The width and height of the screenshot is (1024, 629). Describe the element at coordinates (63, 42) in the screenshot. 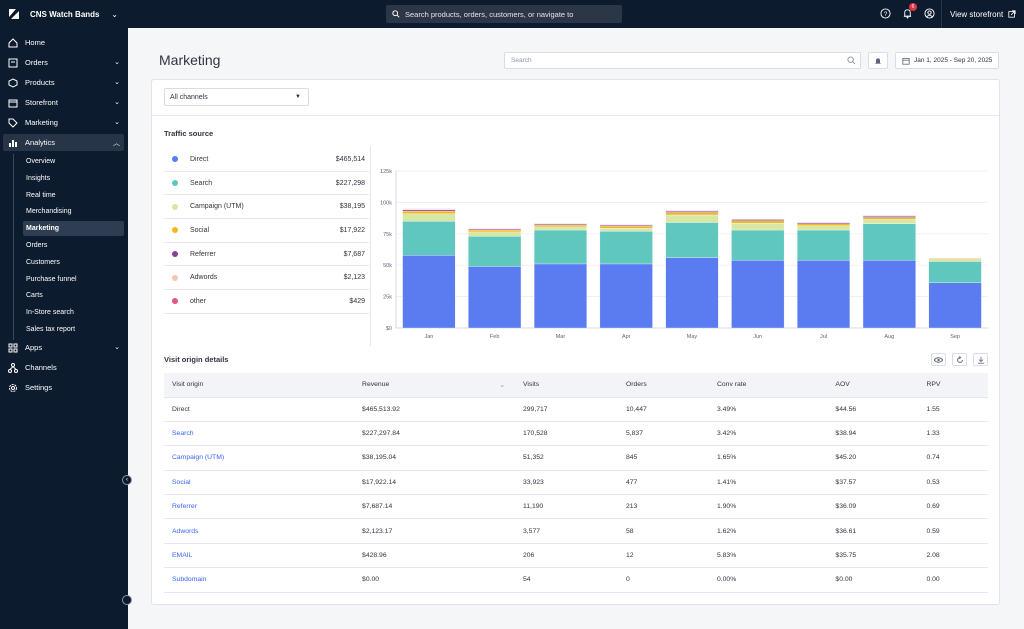

I see `sidebar-item-home: Home` at that location.